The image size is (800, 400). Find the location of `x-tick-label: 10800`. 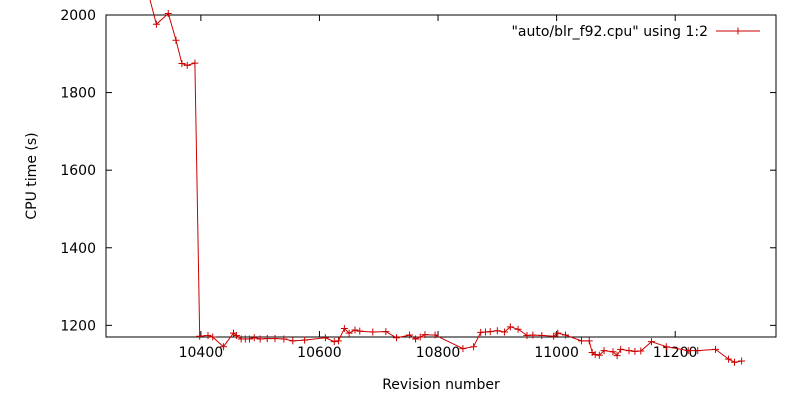

x-tick-label: 10800 is located at coordinates (438, 353).